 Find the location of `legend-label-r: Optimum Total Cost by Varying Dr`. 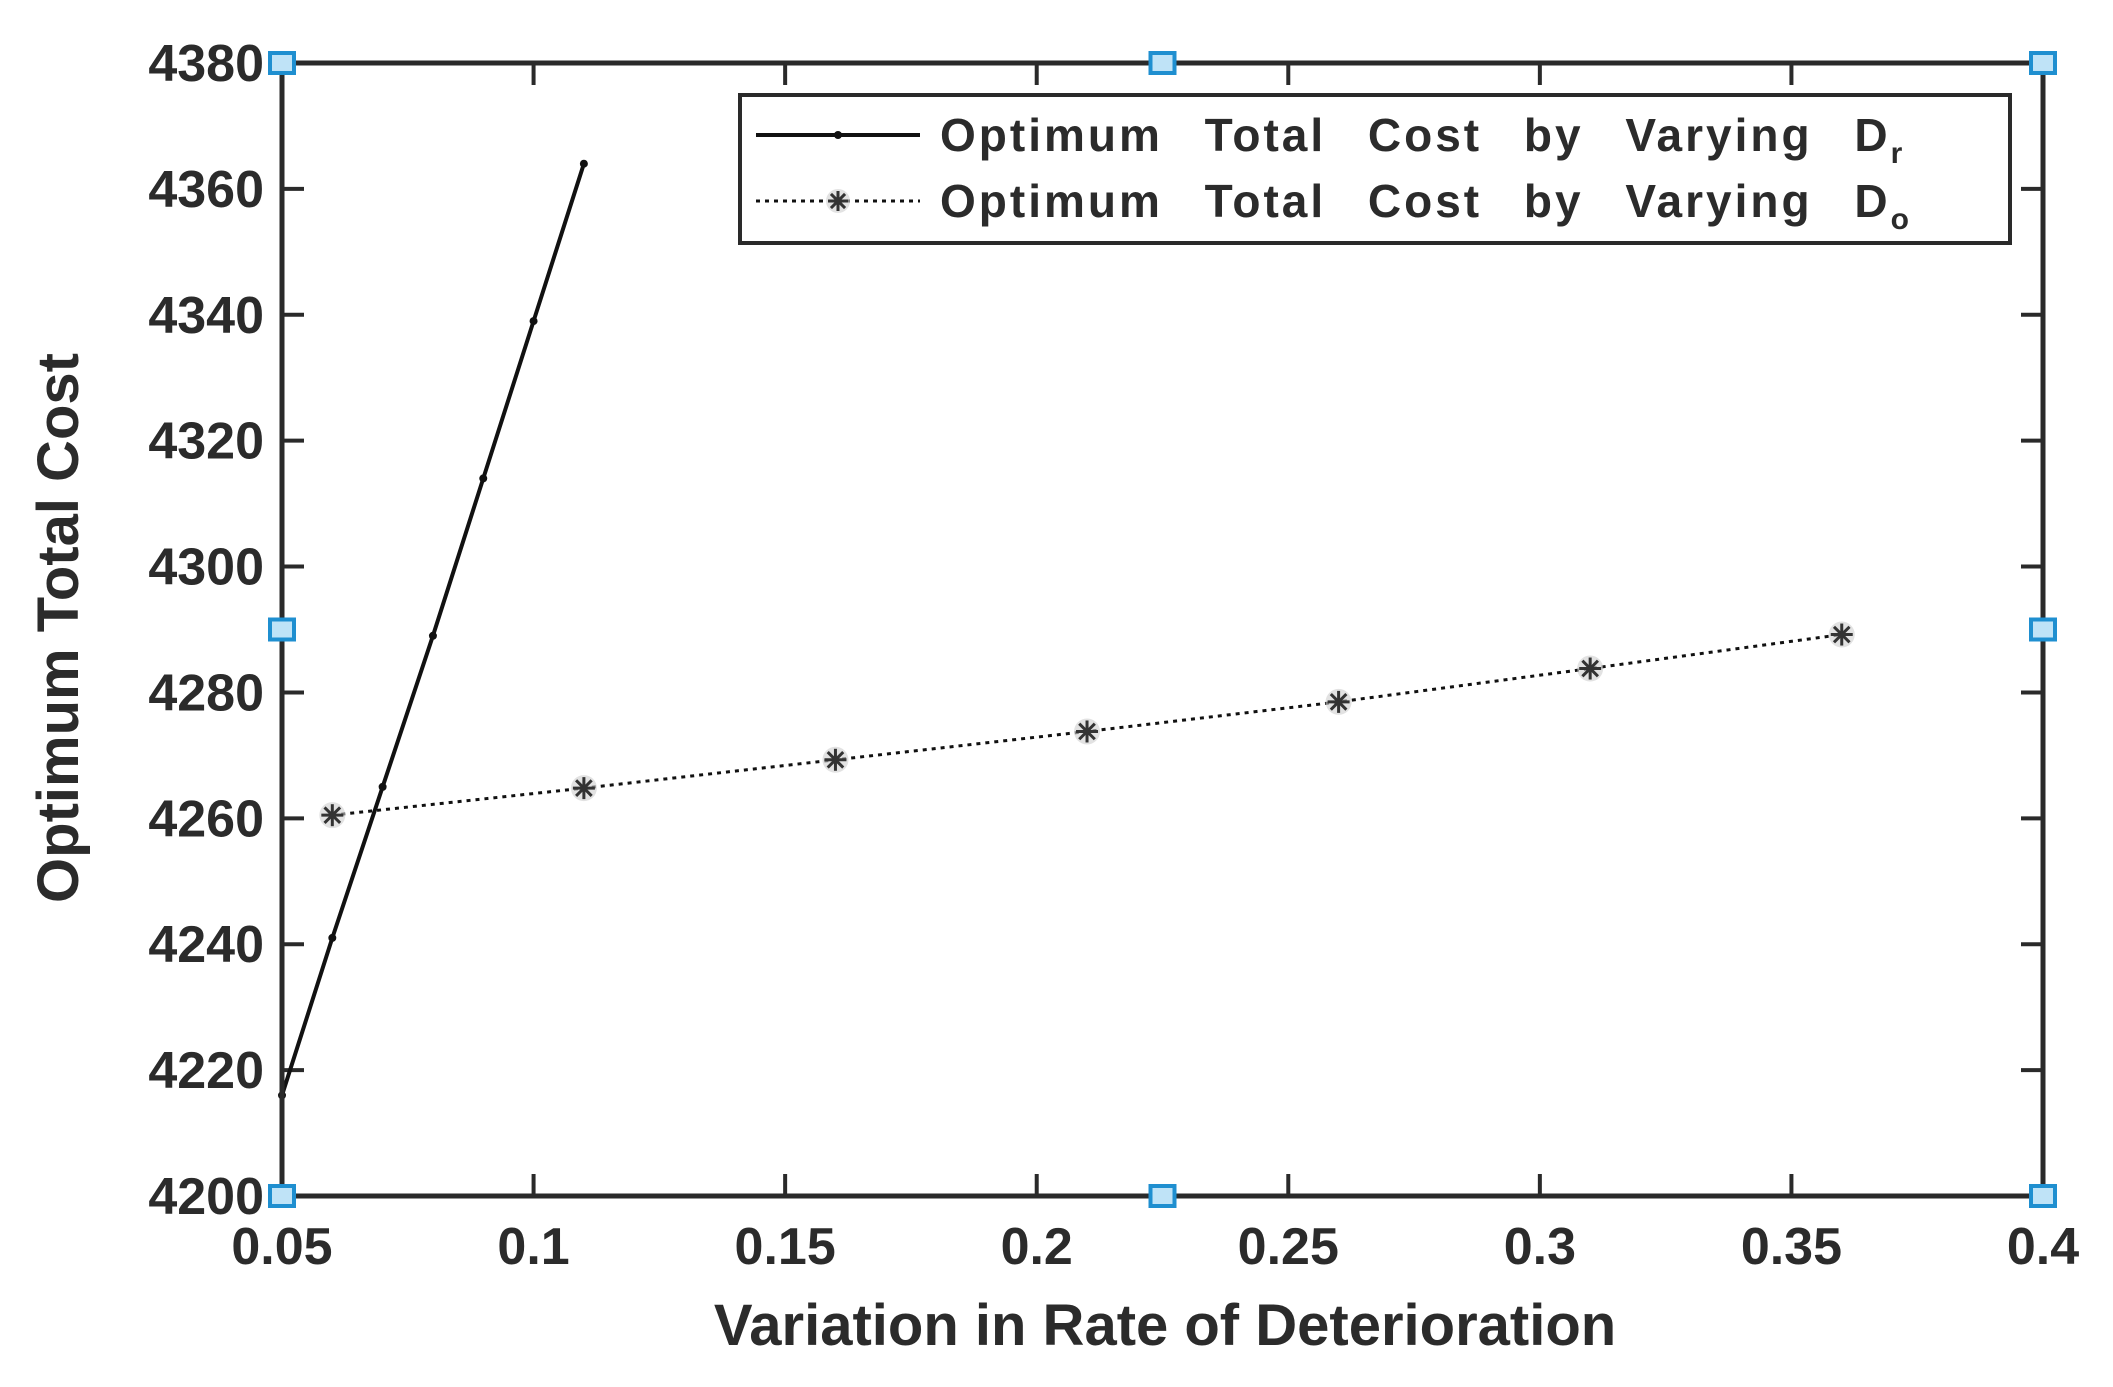

legend-label-r: Optimum Total Cost by Varying Dr is located at coordinates (1422, 139).